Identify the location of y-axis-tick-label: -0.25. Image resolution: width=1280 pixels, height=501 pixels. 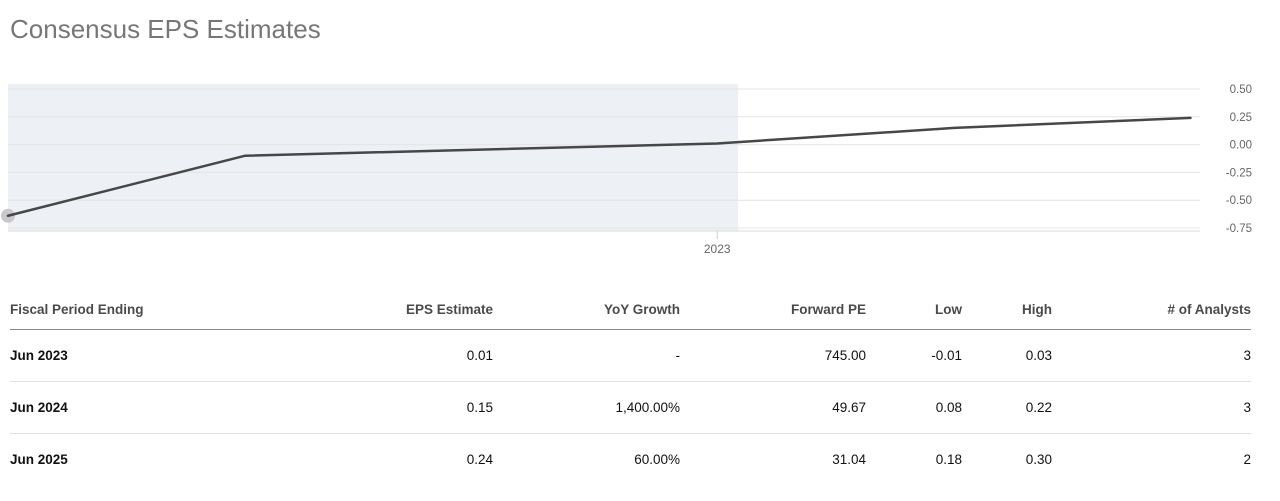
(1239, 173).